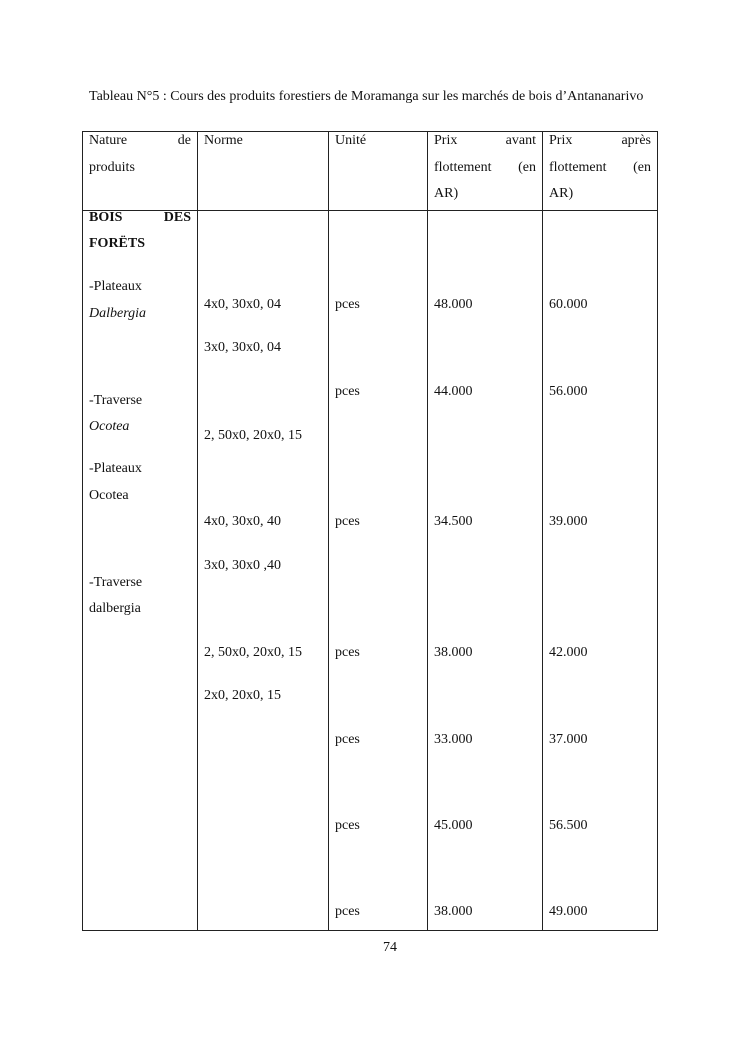 The image size is (745, 1053). I want to click on prix-avant-cell: 45.000, so click(453, 825).